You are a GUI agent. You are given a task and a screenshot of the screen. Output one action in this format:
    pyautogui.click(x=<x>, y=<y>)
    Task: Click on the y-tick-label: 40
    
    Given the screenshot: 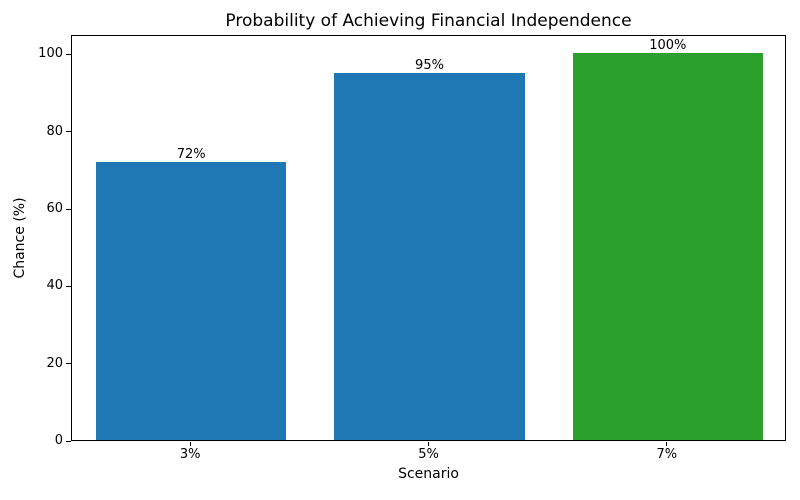 What is the action you would take?
    pyautogui.click(x=54, y=286)
    